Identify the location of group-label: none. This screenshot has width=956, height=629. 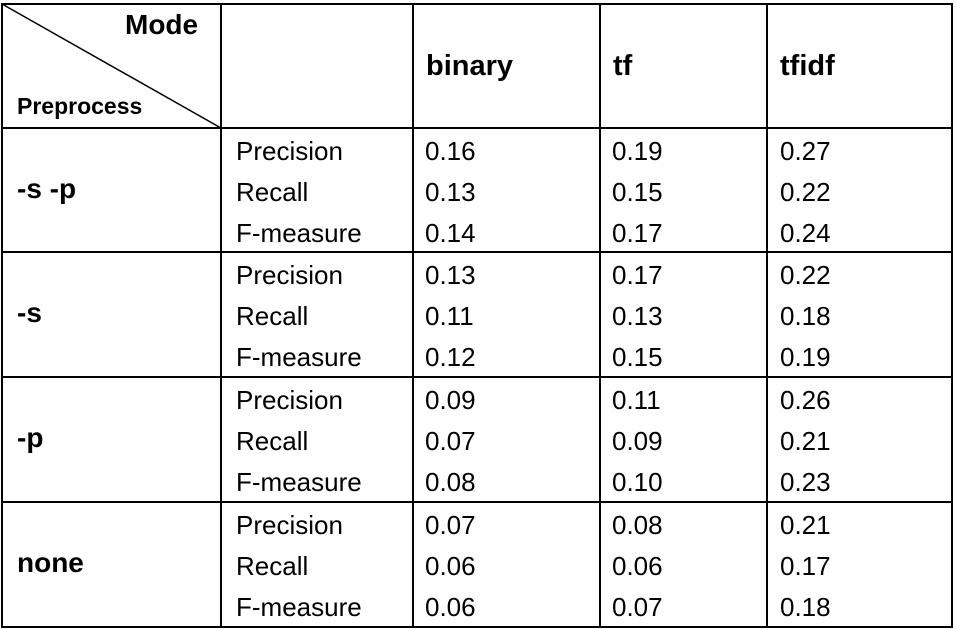
(50, 562).